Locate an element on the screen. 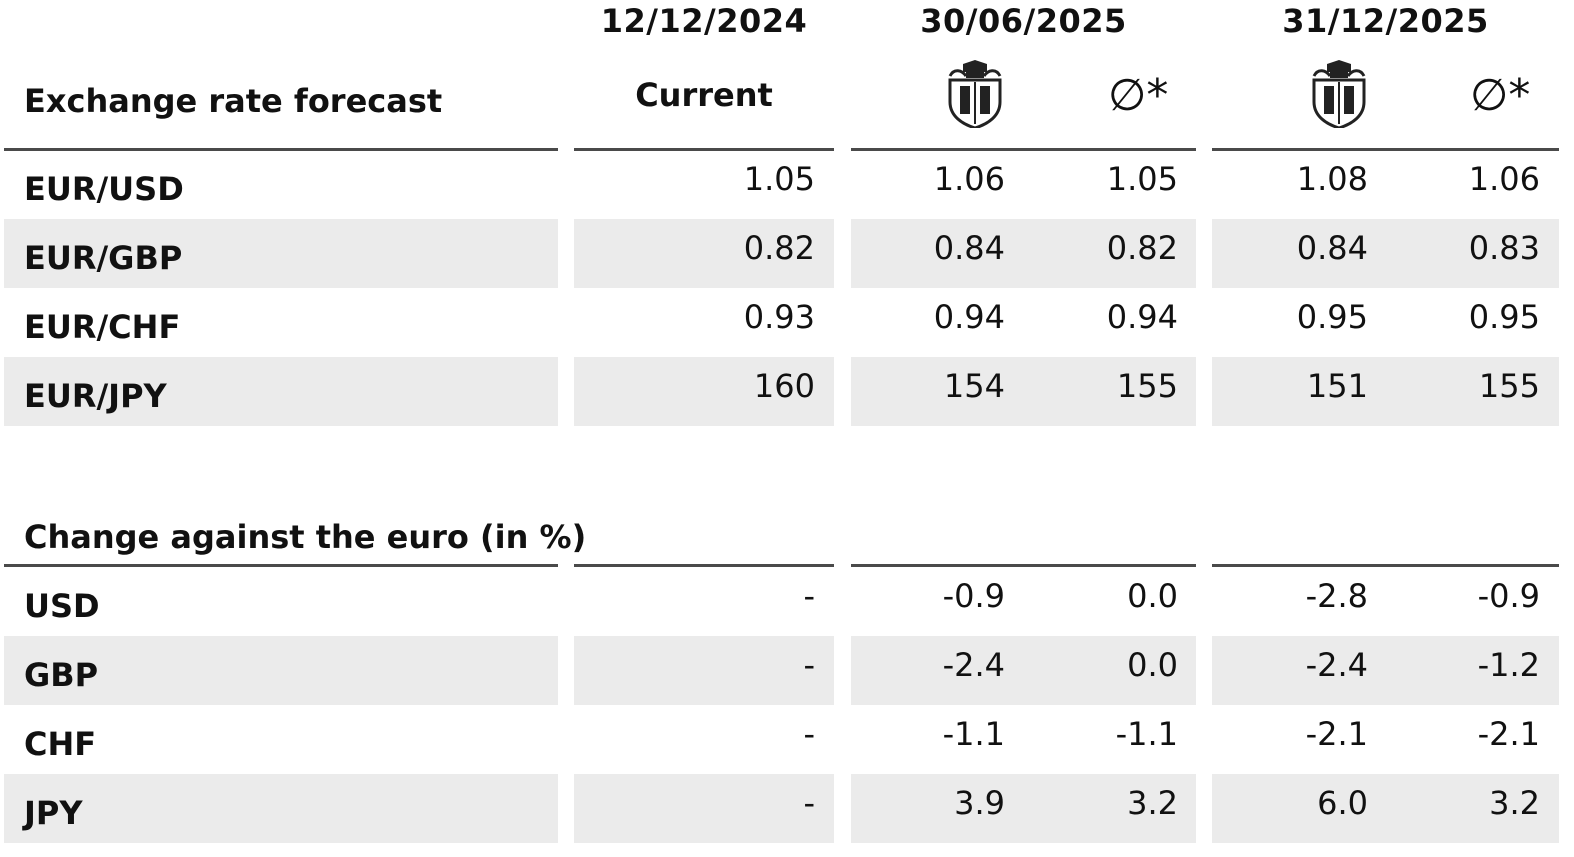  value-cell: -1.2 is located at coordinates (1508, 665).